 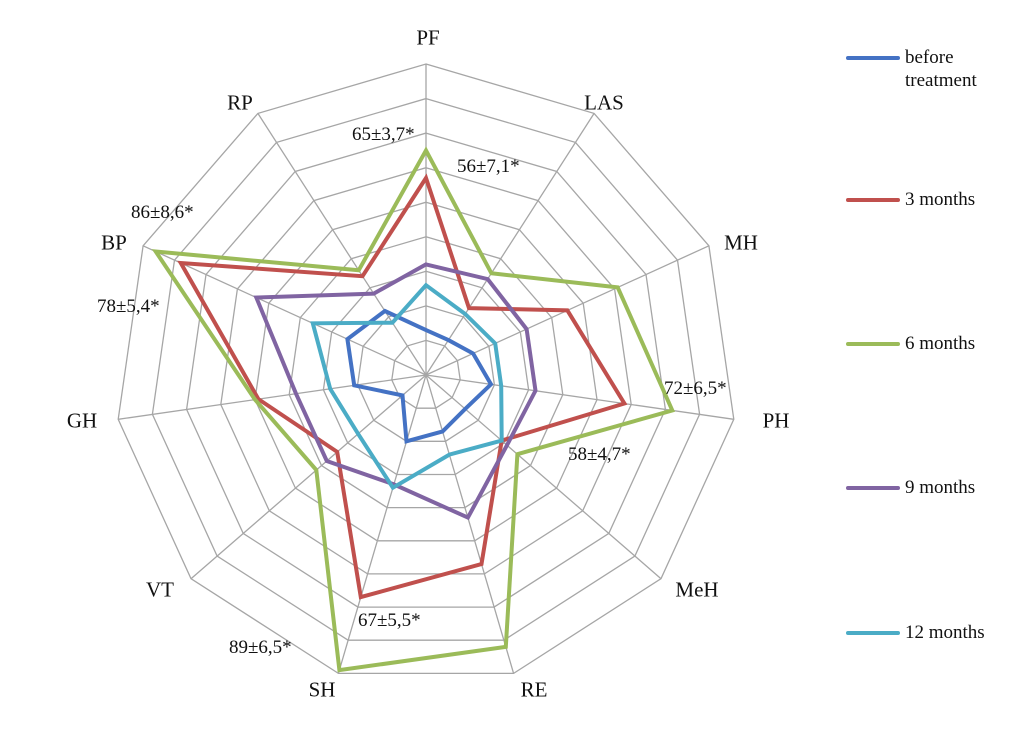 What do you see at coordinates (945, 632) in the screenshot?
I see `legend-label-12-months: 12 months` at bounding box center [945, 632].